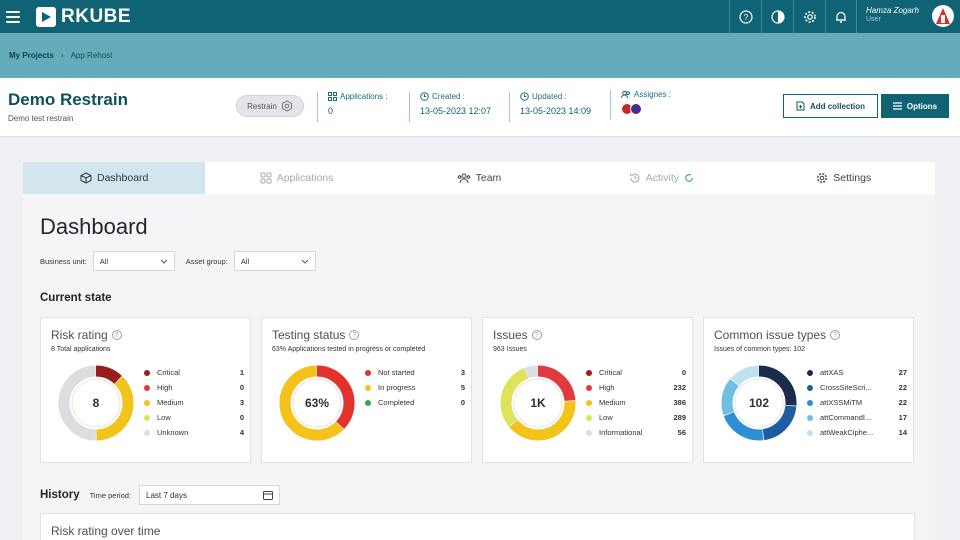  I want to click on clock-icon, so click(424, 96).